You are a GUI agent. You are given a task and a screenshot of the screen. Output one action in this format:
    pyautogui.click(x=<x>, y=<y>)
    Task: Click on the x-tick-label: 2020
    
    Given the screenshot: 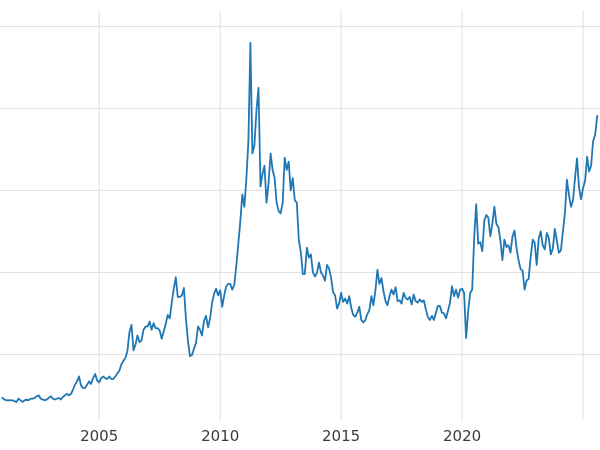 What is the action you would take?
    pyautogui.click(x=462, y=436)
    